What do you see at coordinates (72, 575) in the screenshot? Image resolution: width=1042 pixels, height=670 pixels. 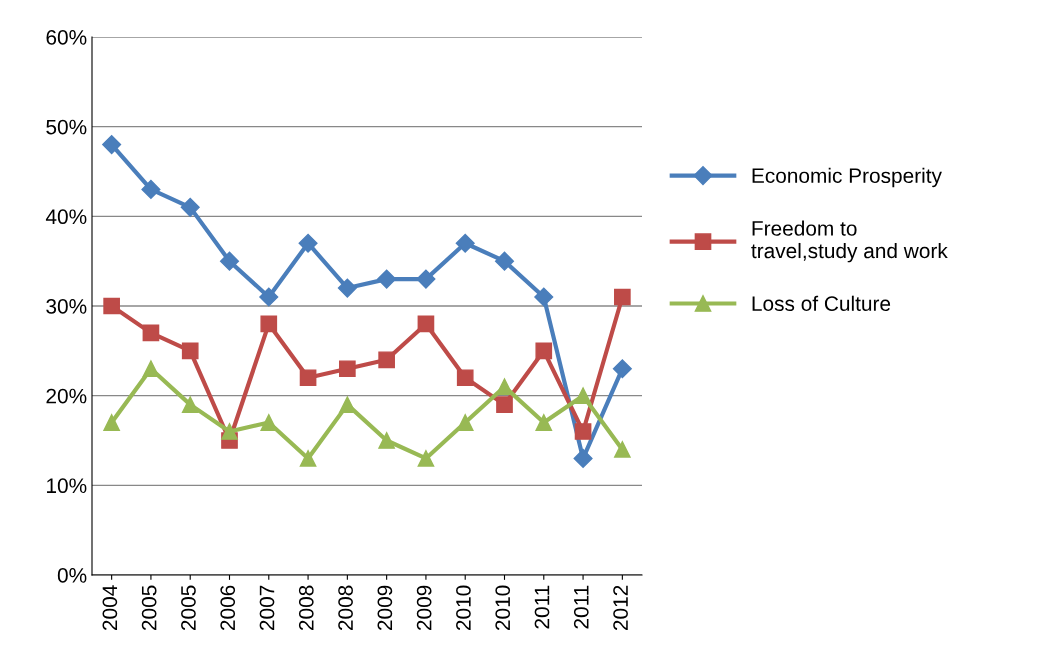 I see `y-tick-label: 0%` at bounding box center [72, 575].